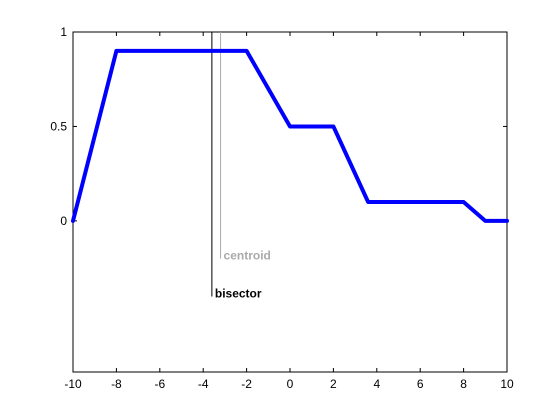 Image resolution: width=560 pixels, height=420 pixels. Describe the element at coordinates (246, 384) in the screenshot. I see `x-tick-label: -2` at that location.